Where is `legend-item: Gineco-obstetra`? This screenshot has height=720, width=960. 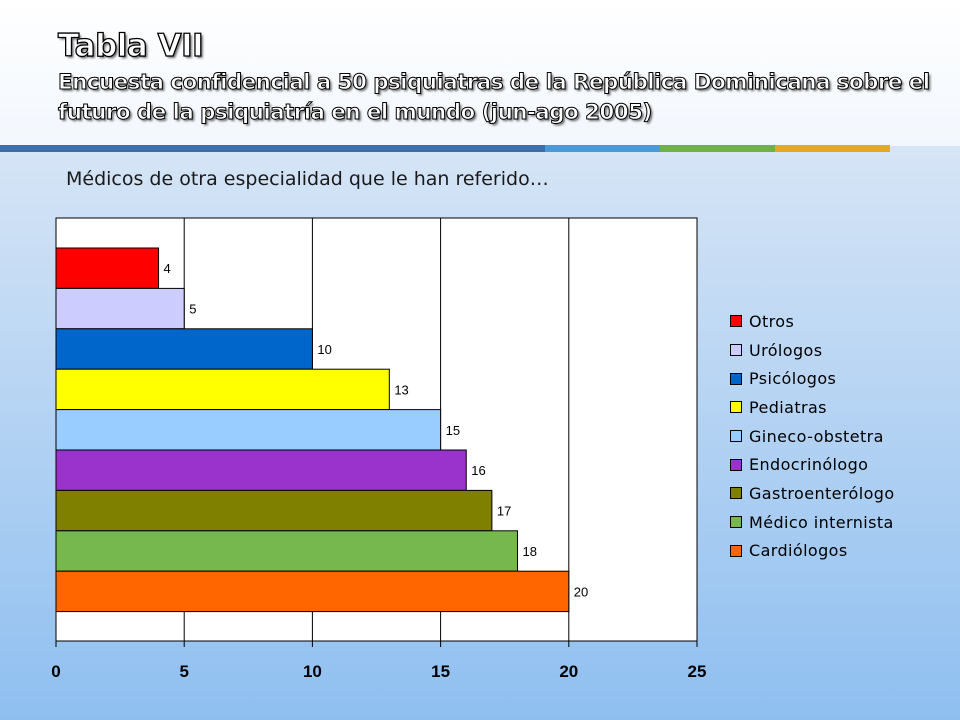 legend-item: Gineco-obstetra is located at coordinates (812, 436).